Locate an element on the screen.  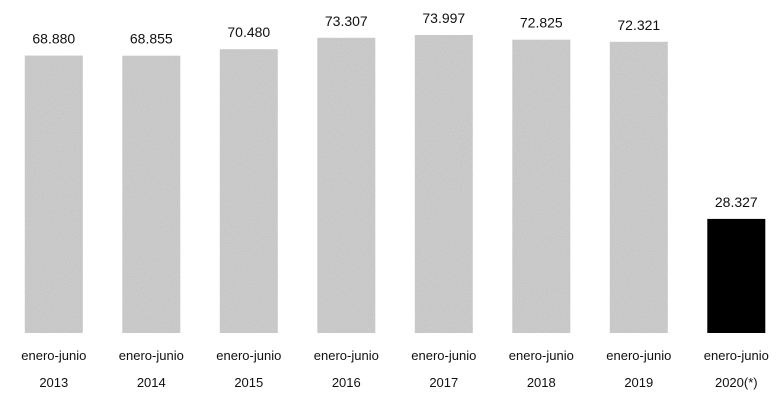
value-label: 68.880 is located at coordinates (53, 39).